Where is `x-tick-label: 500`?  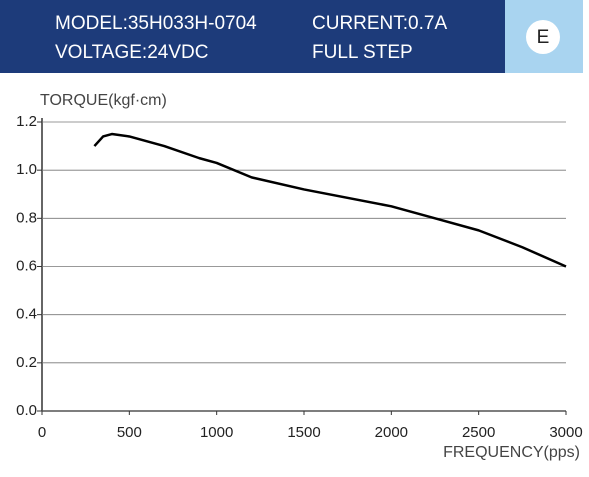 x-tick-label: 500 is located at coordinates (129, 432).